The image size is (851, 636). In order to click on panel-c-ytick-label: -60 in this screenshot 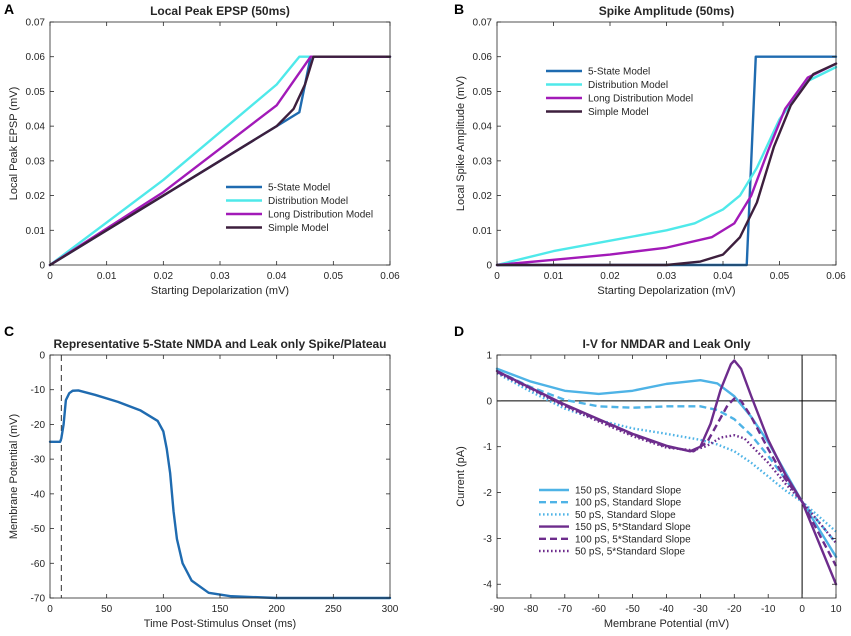, I will do `click(38, 564)`.